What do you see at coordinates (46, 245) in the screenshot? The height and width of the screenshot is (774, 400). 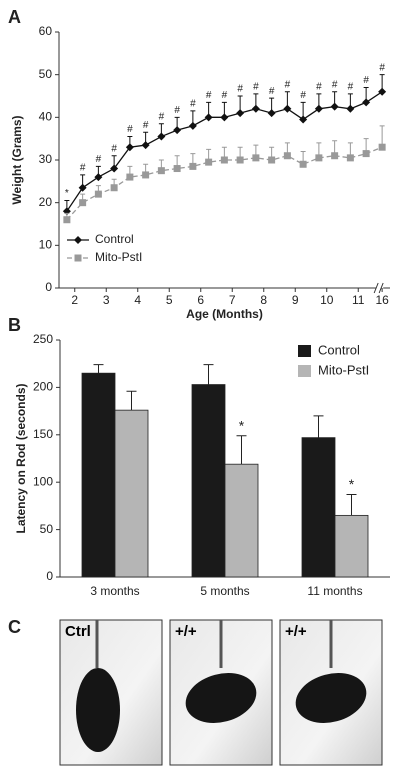 I see `y-tick-label: 10` at bounding box center [46, 245].